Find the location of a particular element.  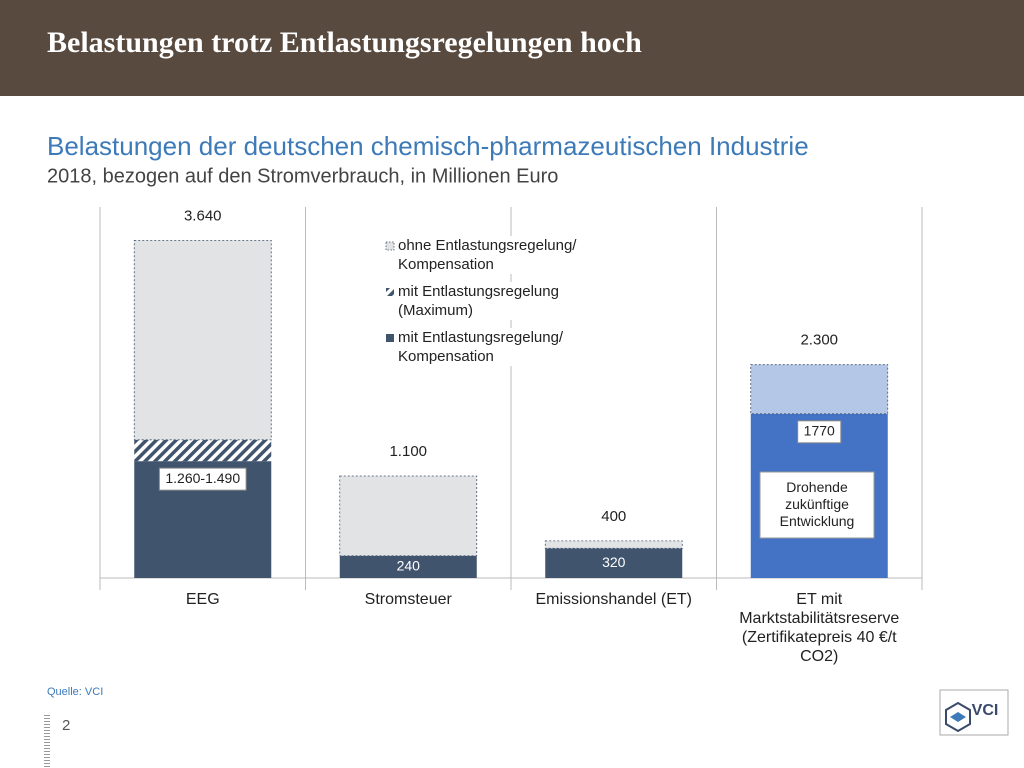

value-label: 1770 is located at coordinates (819, 431).